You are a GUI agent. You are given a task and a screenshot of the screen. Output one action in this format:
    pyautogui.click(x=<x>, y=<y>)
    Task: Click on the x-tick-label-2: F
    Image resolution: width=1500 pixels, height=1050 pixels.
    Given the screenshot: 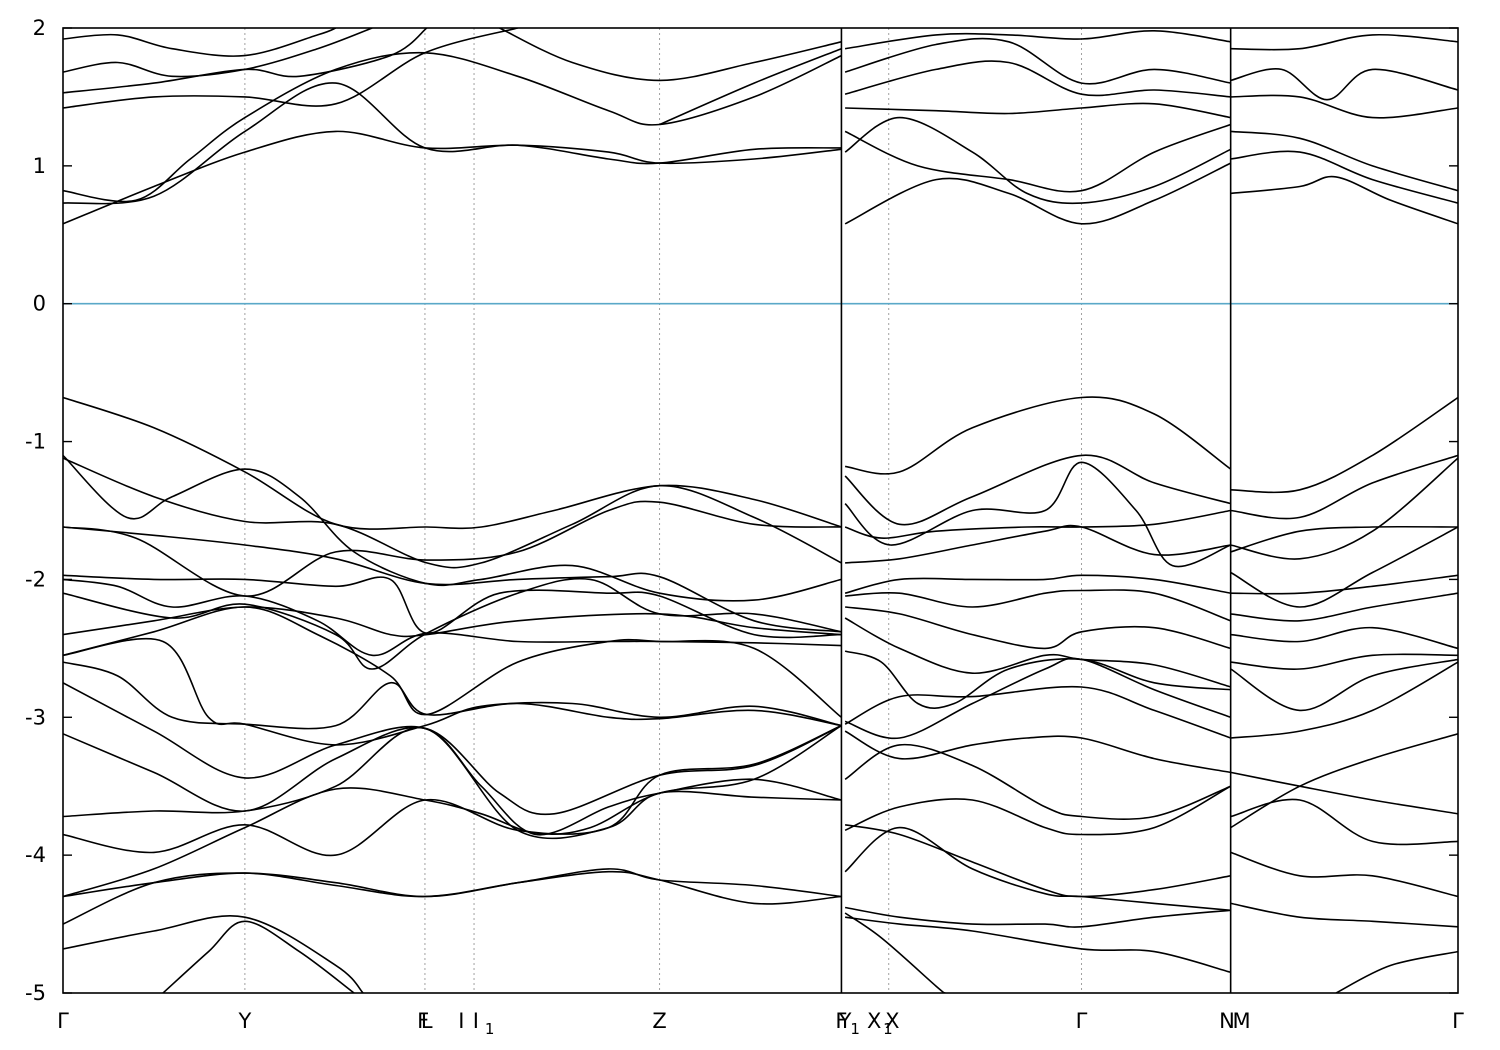 What is the action you would take?
    pyautogui.click(x=423, y=1021)
    